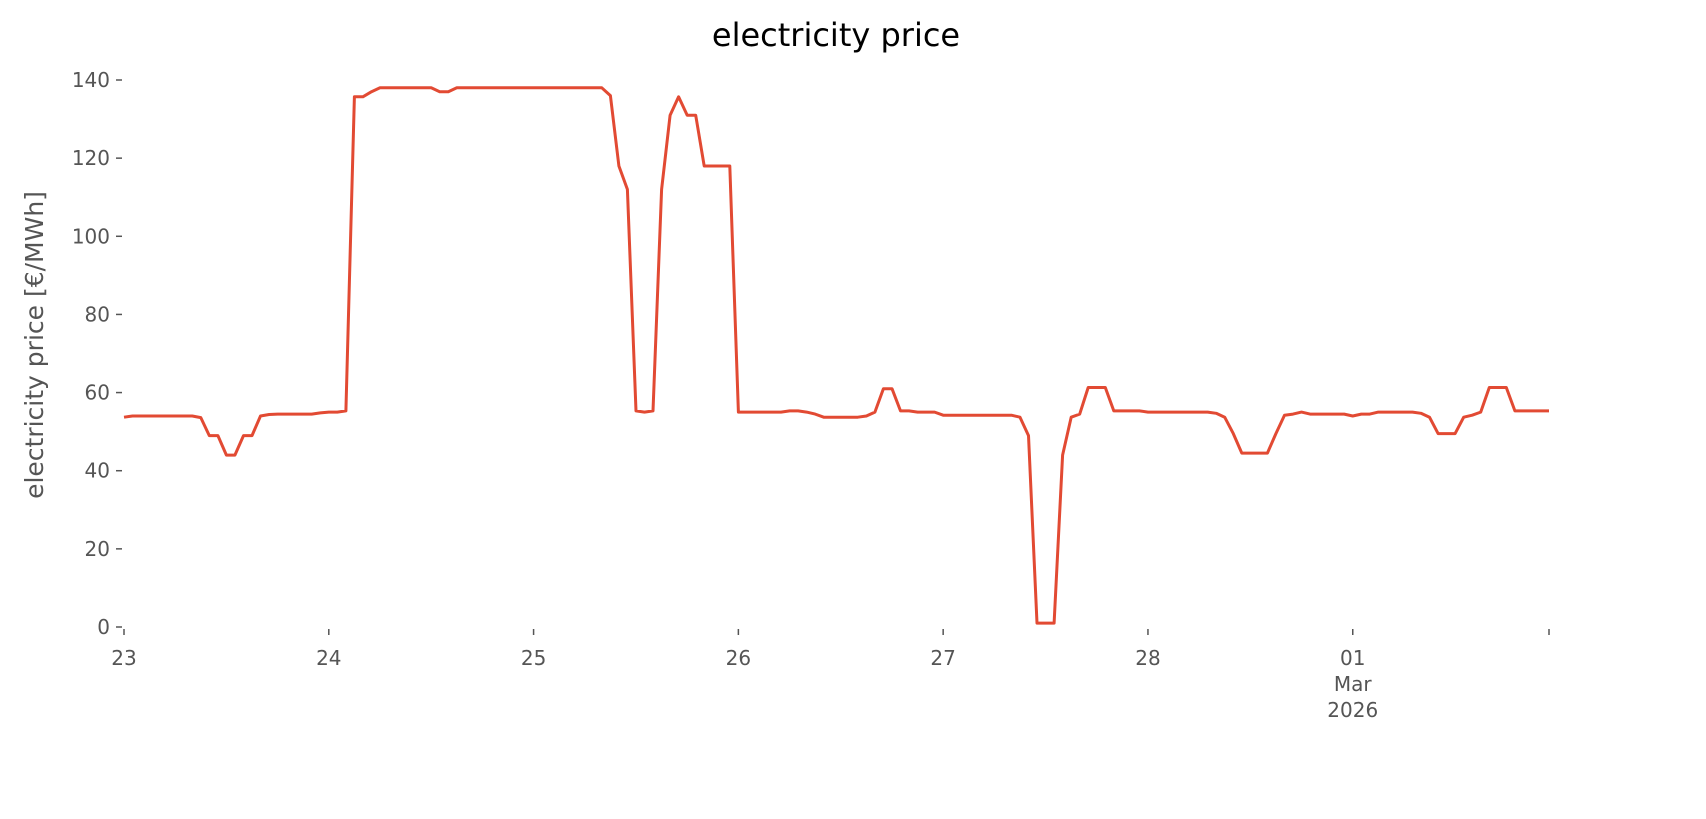 The width and height of the screenshot is (1706, 819). Describe the element at coordinates (1352, 658) in the screenshot. I see `x-tick-label: 01` at that location.